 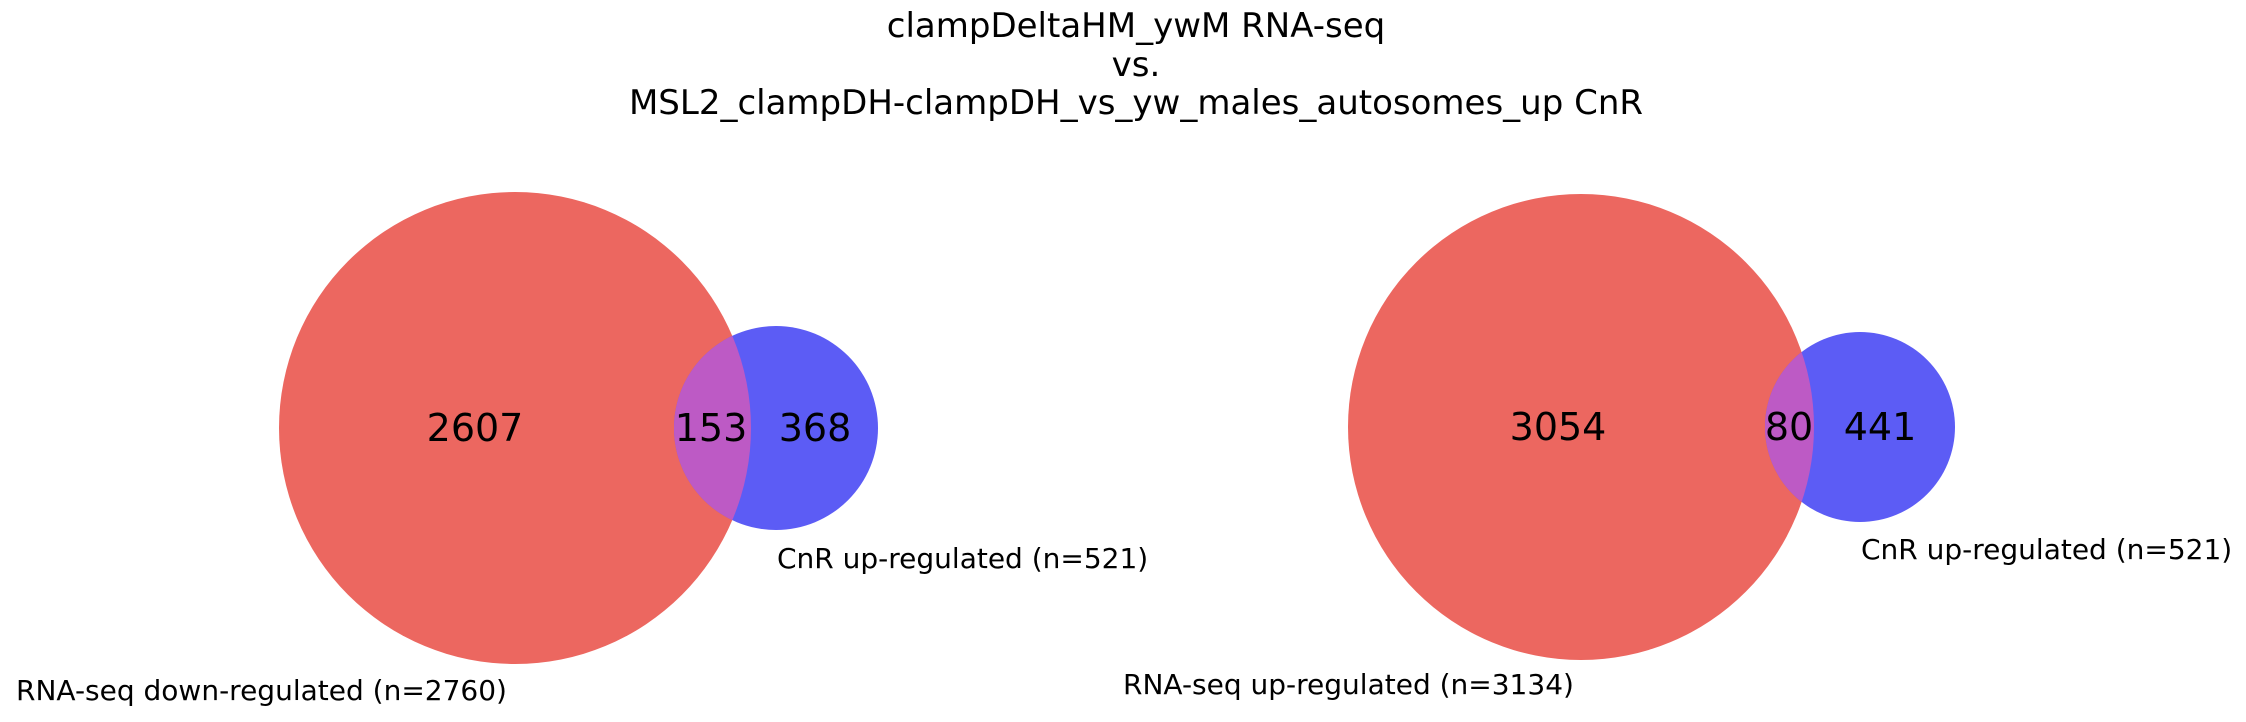 What do you see at coordinates (2046, 549) in the screenshot?
I see `venn-right-set-b-label: CnR up-regulated (n=521)` at bounding box center [2046, 549].